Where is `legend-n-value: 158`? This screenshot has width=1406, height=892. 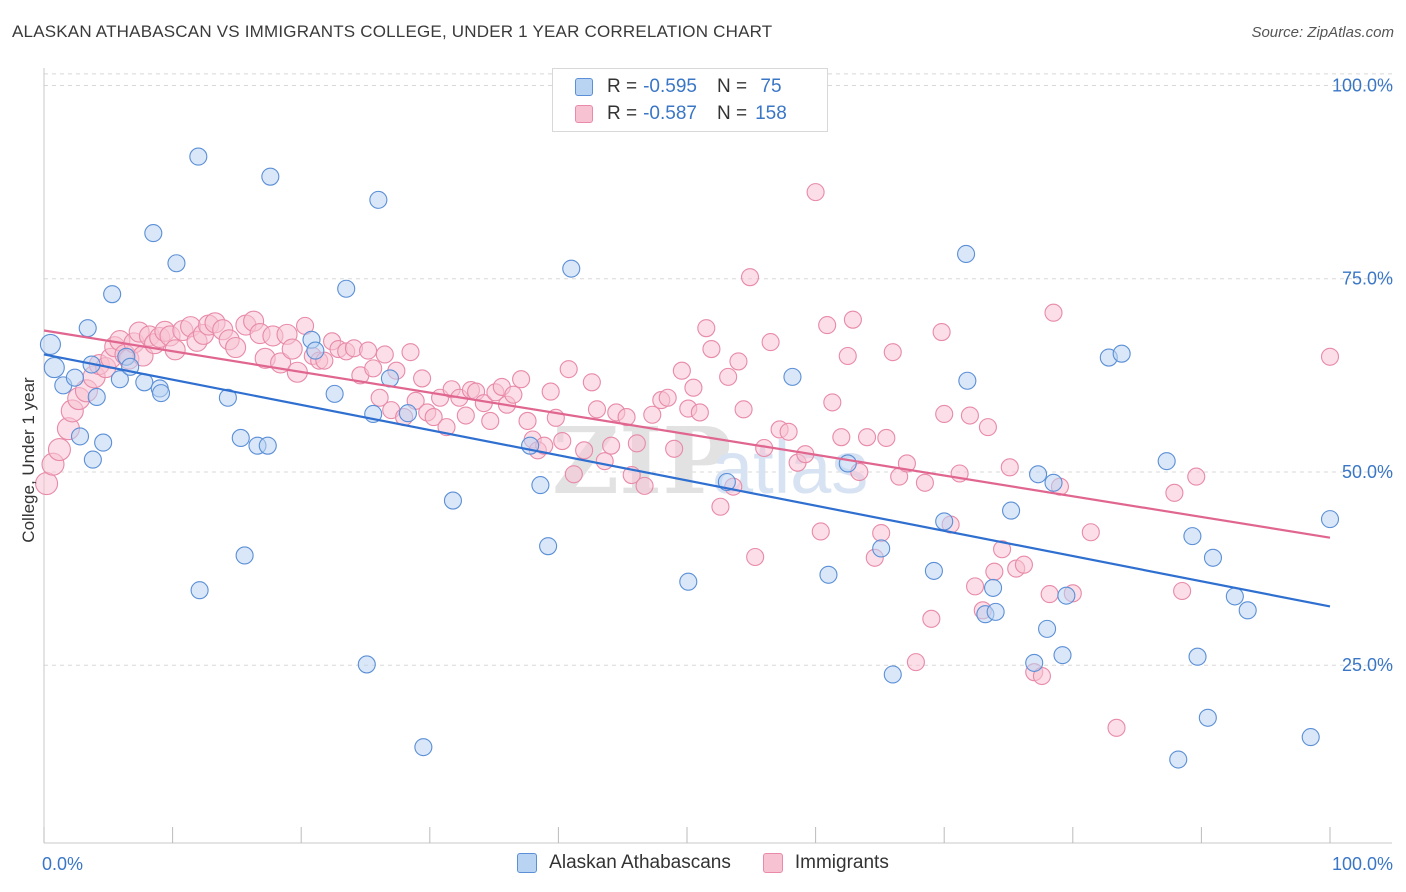 legend-n-value: 158 is located at coordinates (771, 113).